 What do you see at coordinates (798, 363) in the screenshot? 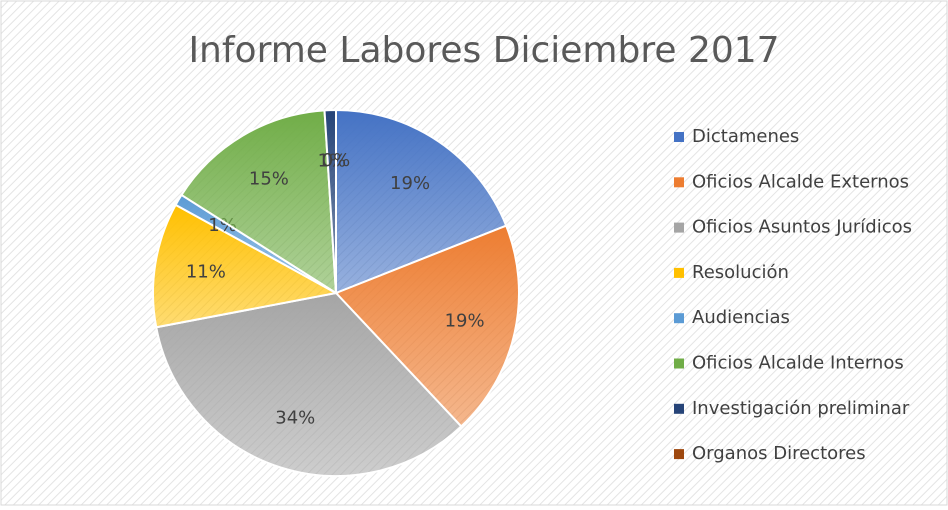
I see `legend-label: Oficios Alcalde Internos` at bounding box center [798, 363].